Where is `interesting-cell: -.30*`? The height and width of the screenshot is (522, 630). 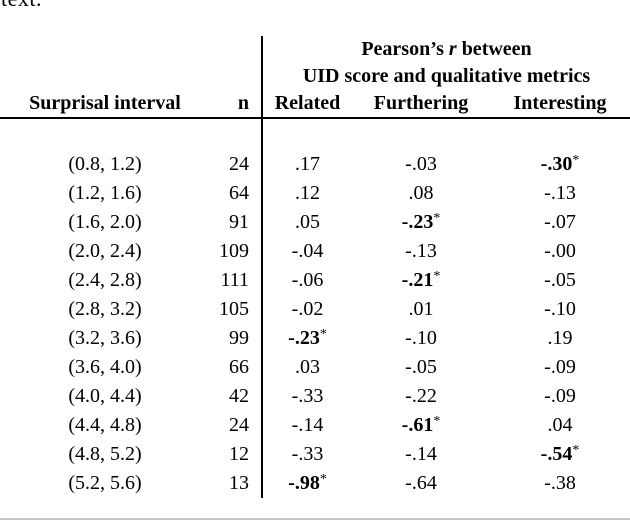
interesting-cell: -.30* is located at coordinates (560, 164).